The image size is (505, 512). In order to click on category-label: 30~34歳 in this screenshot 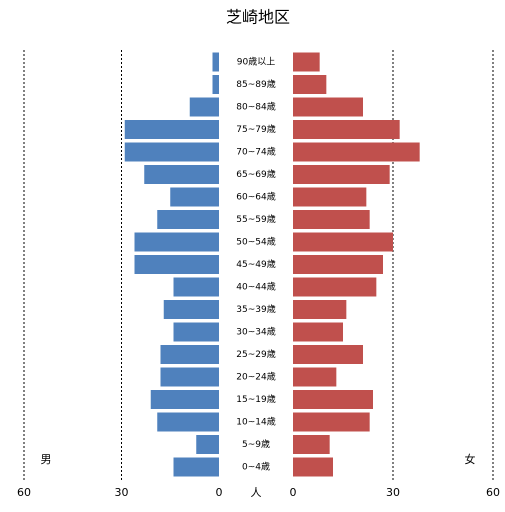, I will do `click(255, 332)`.